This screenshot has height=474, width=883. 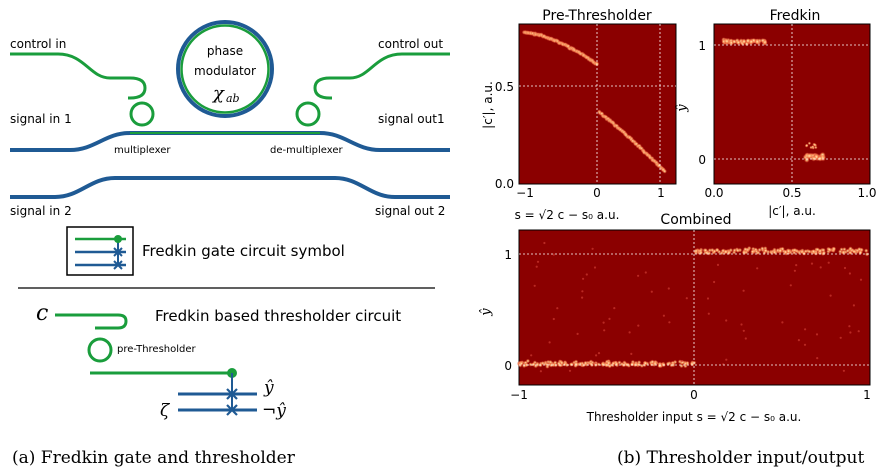 What do you see at coordinates (41, 211) in the screenshot?
I see `label-signal-in-2: signal in 2` at bounding box center [41, 211].